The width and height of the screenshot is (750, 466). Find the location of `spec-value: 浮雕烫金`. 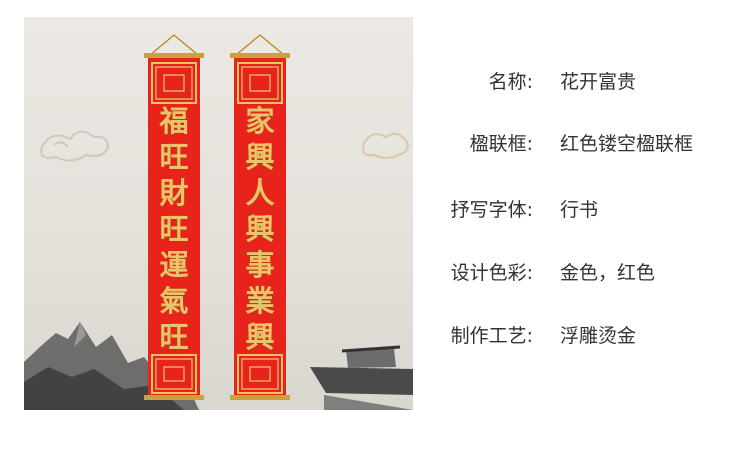

spec-value: 浮雕烫金 is located at coordinates (598, 336).